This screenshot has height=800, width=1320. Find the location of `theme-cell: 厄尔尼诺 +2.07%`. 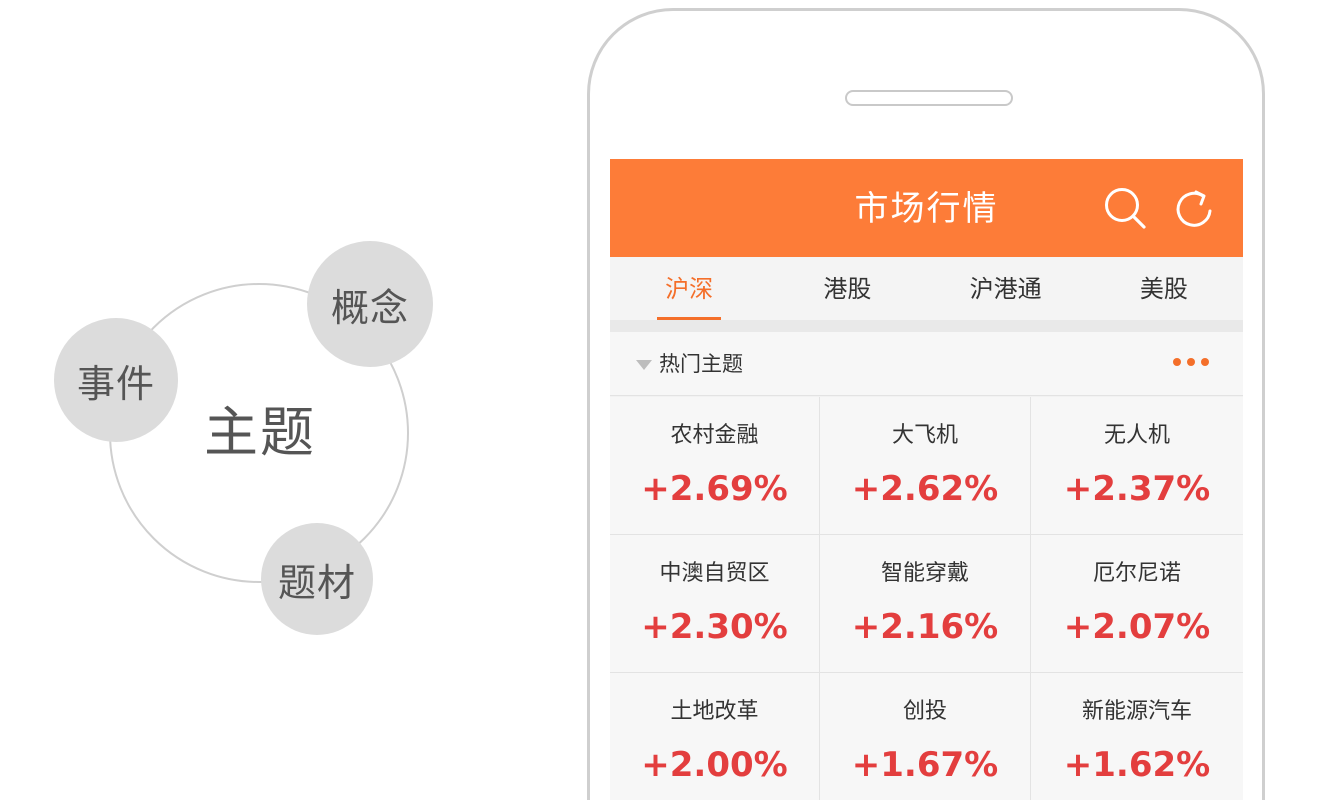

theme-cell: 厄尔尼诺 +2.07% is located at coordinates (1137, 604).